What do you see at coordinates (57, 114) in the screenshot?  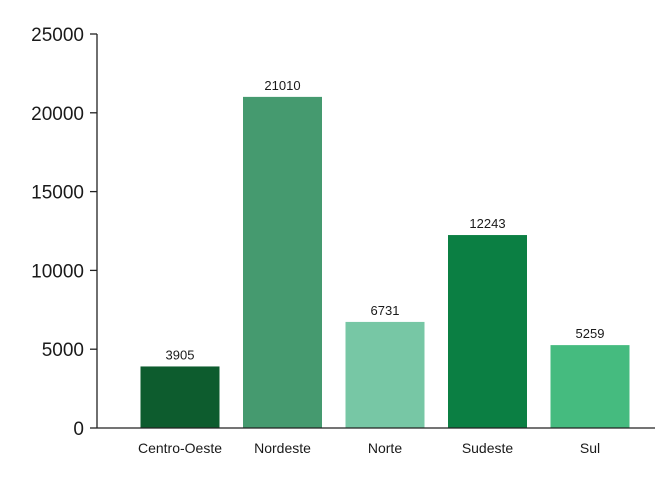 I see `y-tick-label: 20000` at bounding box center [57, 114].